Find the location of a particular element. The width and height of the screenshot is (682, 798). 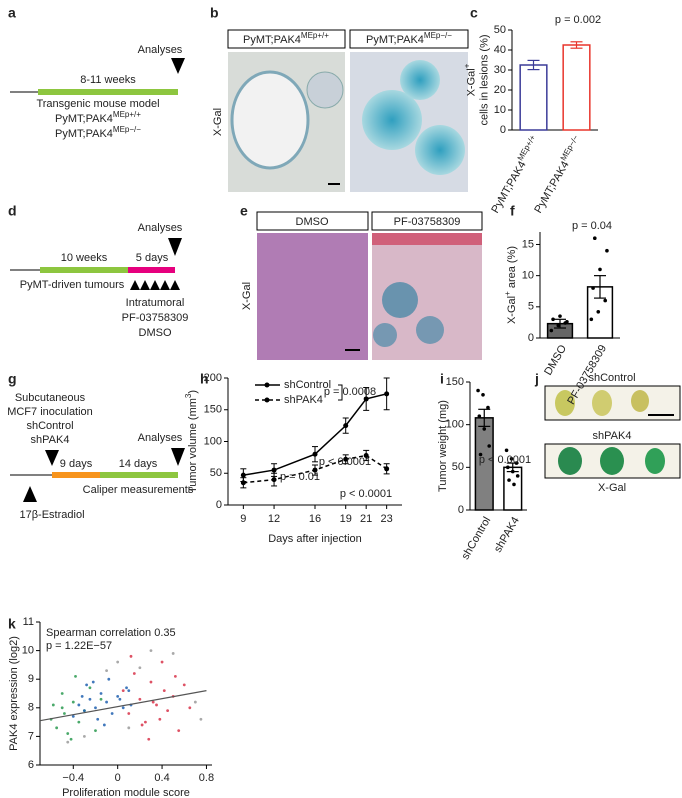

treatment-label: Intratumoral is located at coordinates (155, 303).